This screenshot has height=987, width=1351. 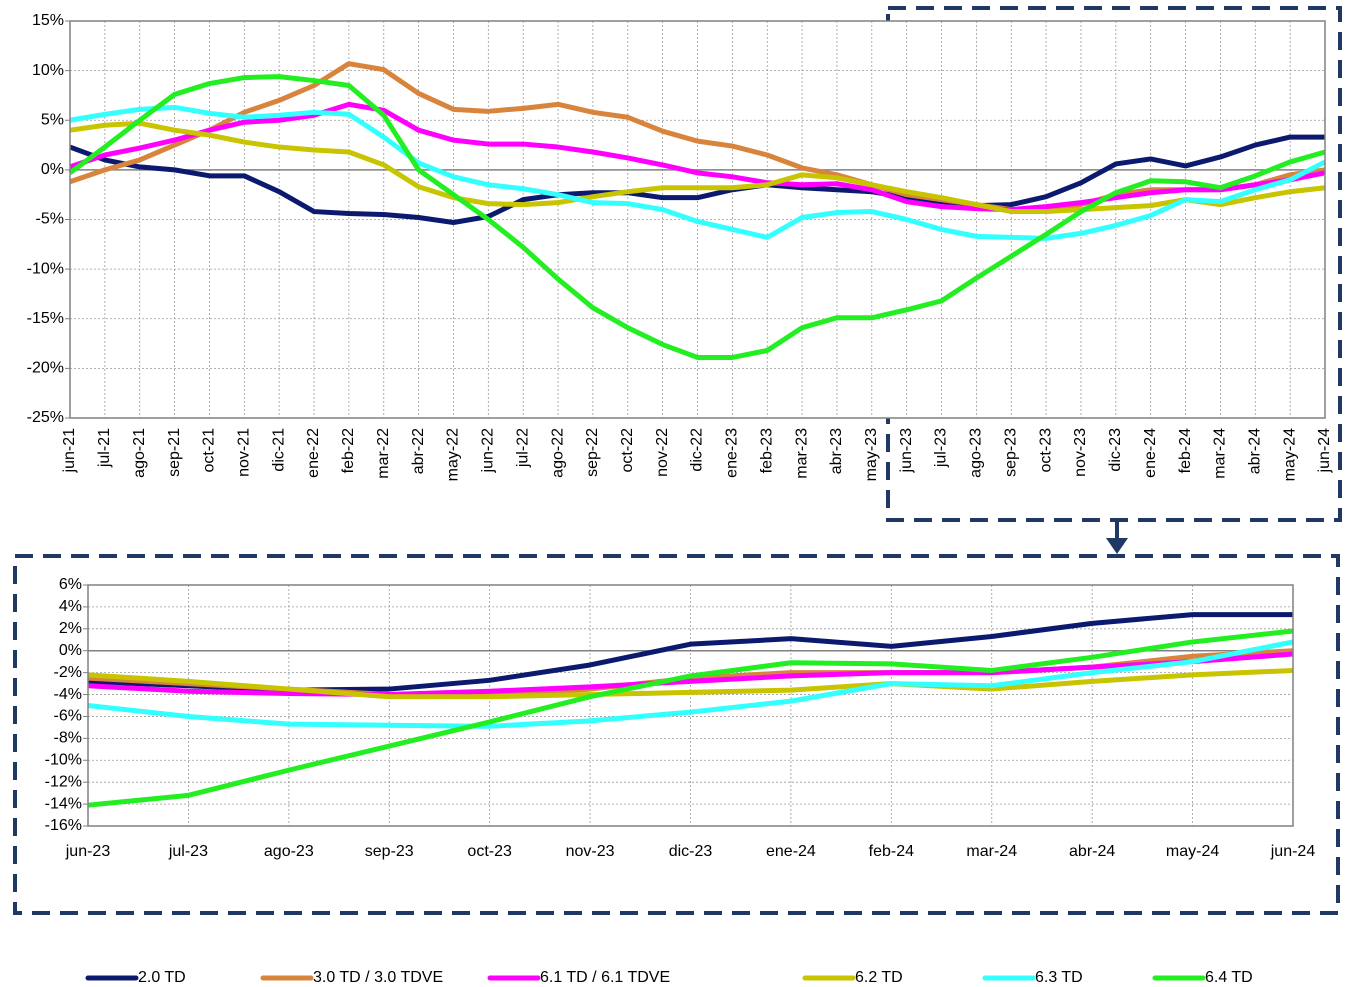 I want to click on legend-label: 6.2 TD, so click(x=879, y=977).